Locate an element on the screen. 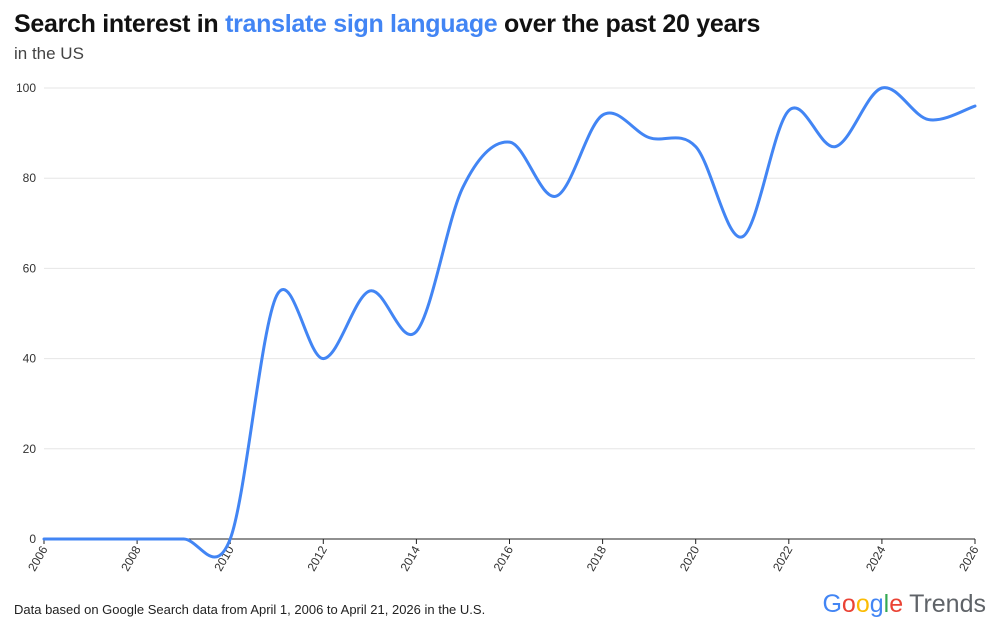 The height and width of the screenshot is (637, 1000). logo-letter: g is located at coordinates (876, 604).